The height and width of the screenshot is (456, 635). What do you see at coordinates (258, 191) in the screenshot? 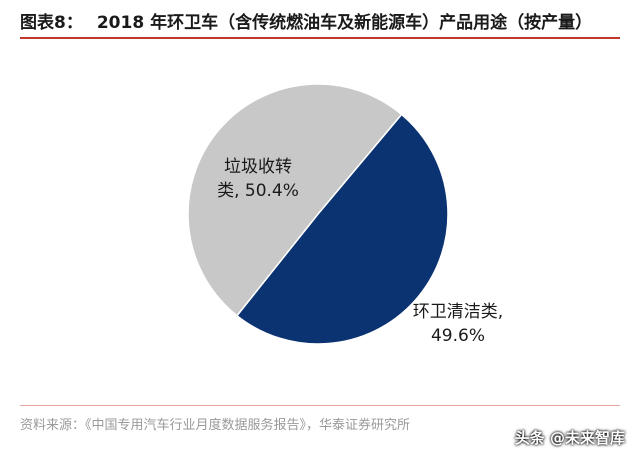
I see `slice-label-line2: 类, 50.4%` at bounding box center [258, 191].